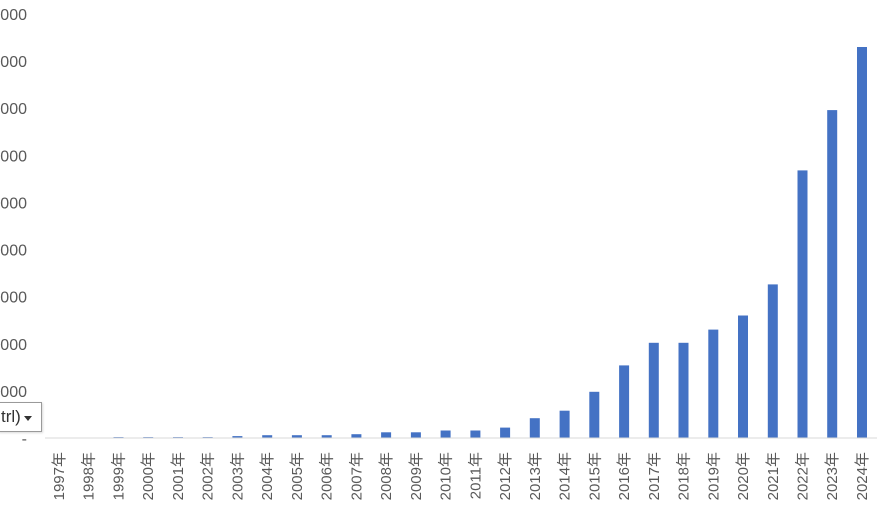 The image size is (896, 517). What do you see at coordinates (267, 476) in the screenshot?
I see `x-tick-label: 2004年` at bounding box center [267, 476].